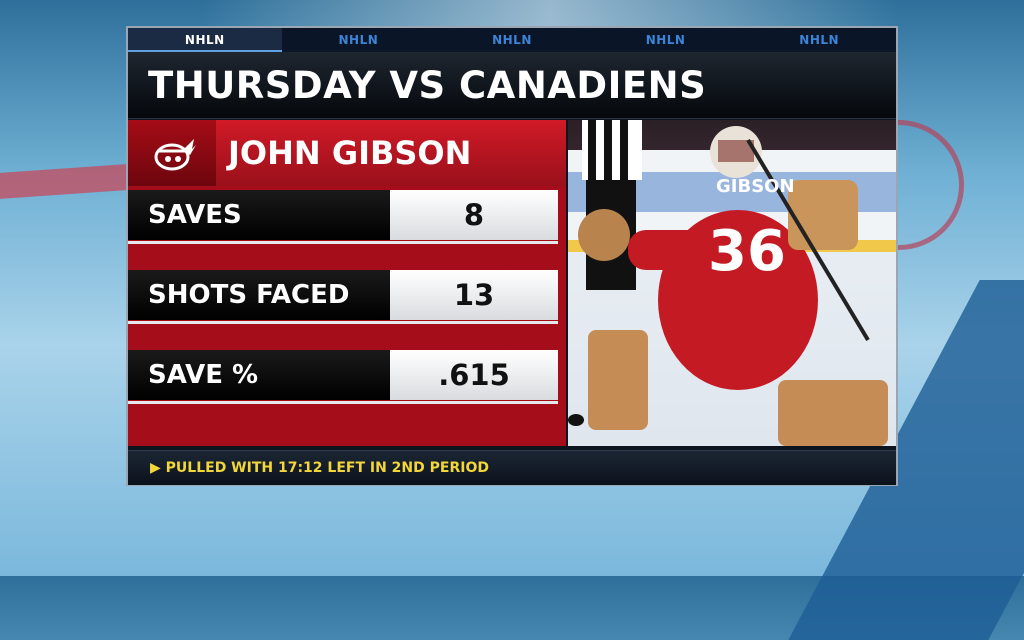 The image size is (1024, 640). Describe the element at coordinates (427, 85) in the screenshot. I see `page-title: THURSDAY VS CANADIENS` at that location.